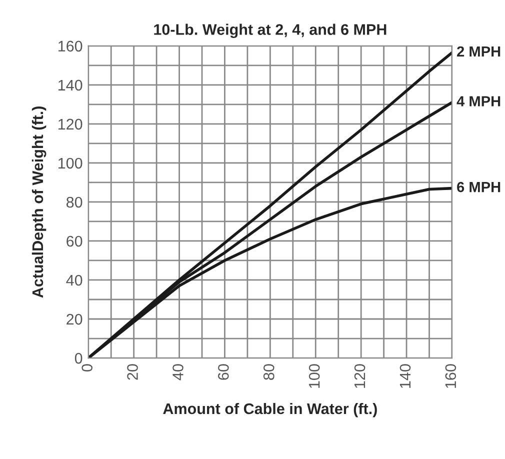 The width and height of the screenshot is (505, 459). I want to click on chart-title: 10-Lb. Weight at 2, 4, and 6 MPH, so click(270, 31).